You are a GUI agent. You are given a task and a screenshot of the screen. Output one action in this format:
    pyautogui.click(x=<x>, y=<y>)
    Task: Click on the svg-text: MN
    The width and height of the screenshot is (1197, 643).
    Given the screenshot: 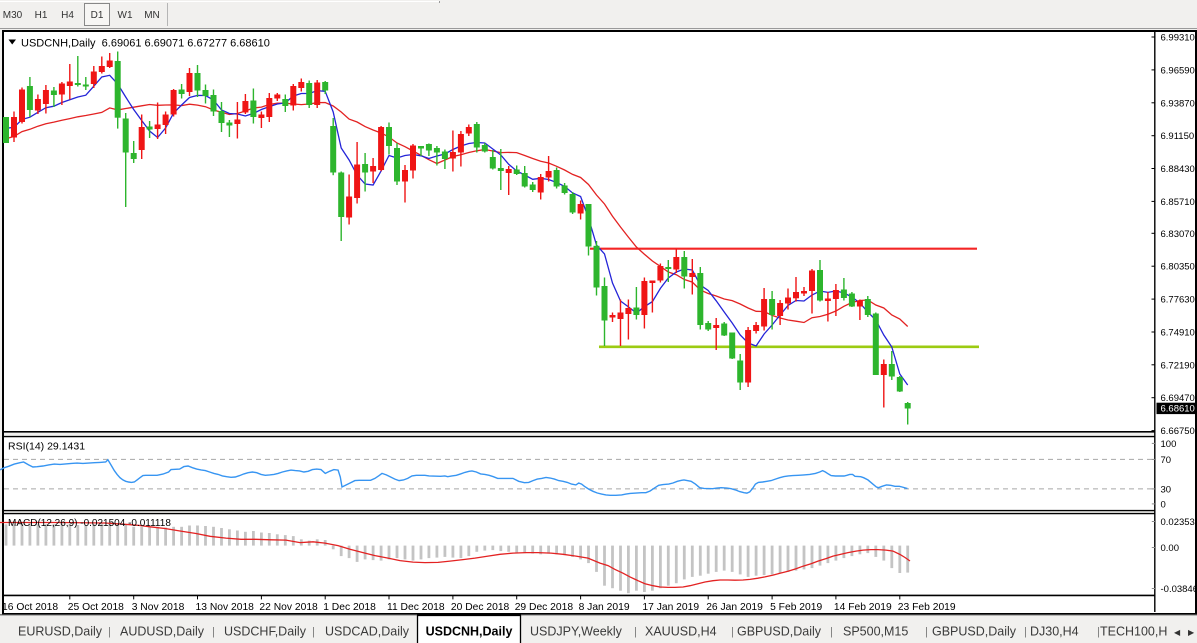 What is the action you would take?
    pyautogui.click(x=152, y=15)
    